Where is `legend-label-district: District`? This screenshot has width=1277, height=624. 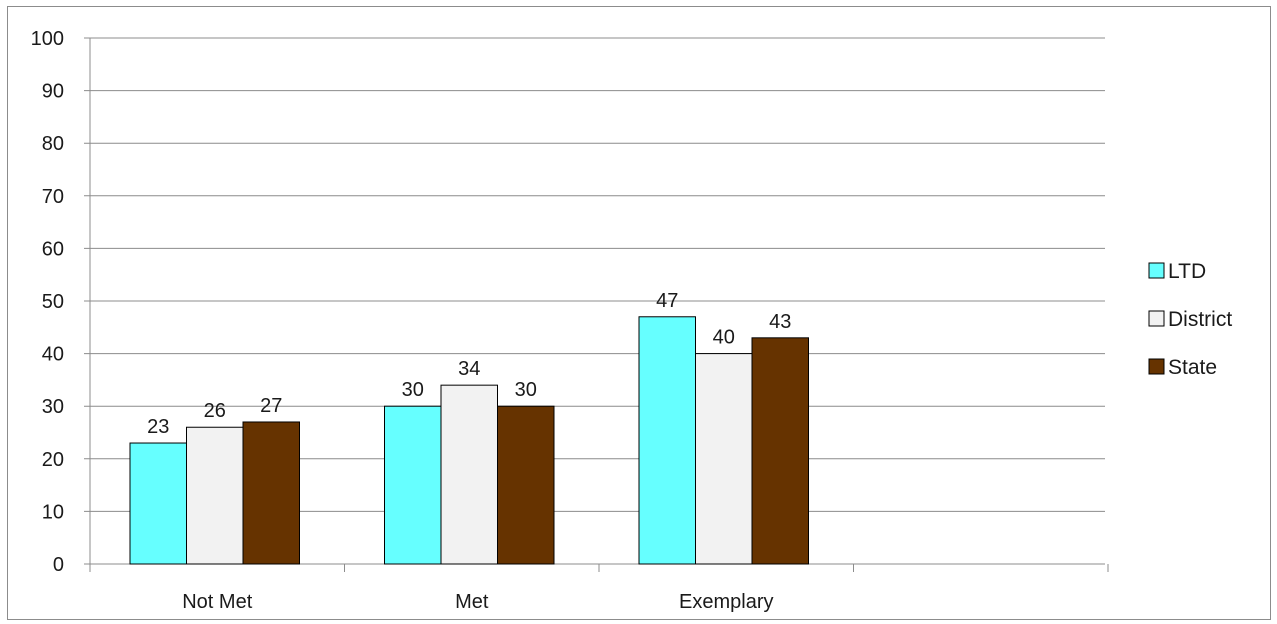
legend-label-district: District is located at coordinates (1200, 319).